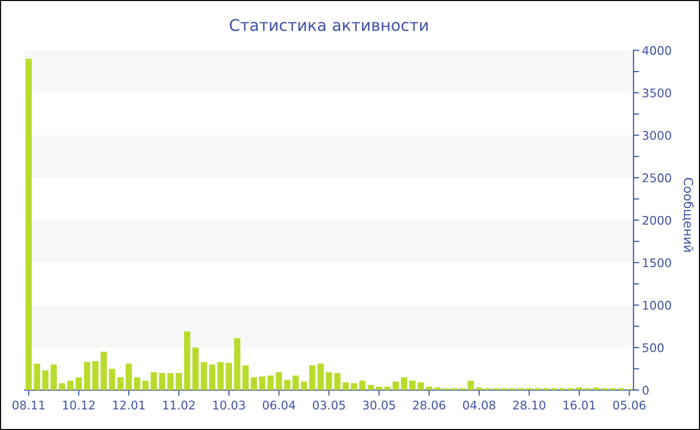 The image size is (700, 430). Describe the element at coordinates (653, 347) in the screenshot. I see `y-tick-label: 500` at that location.